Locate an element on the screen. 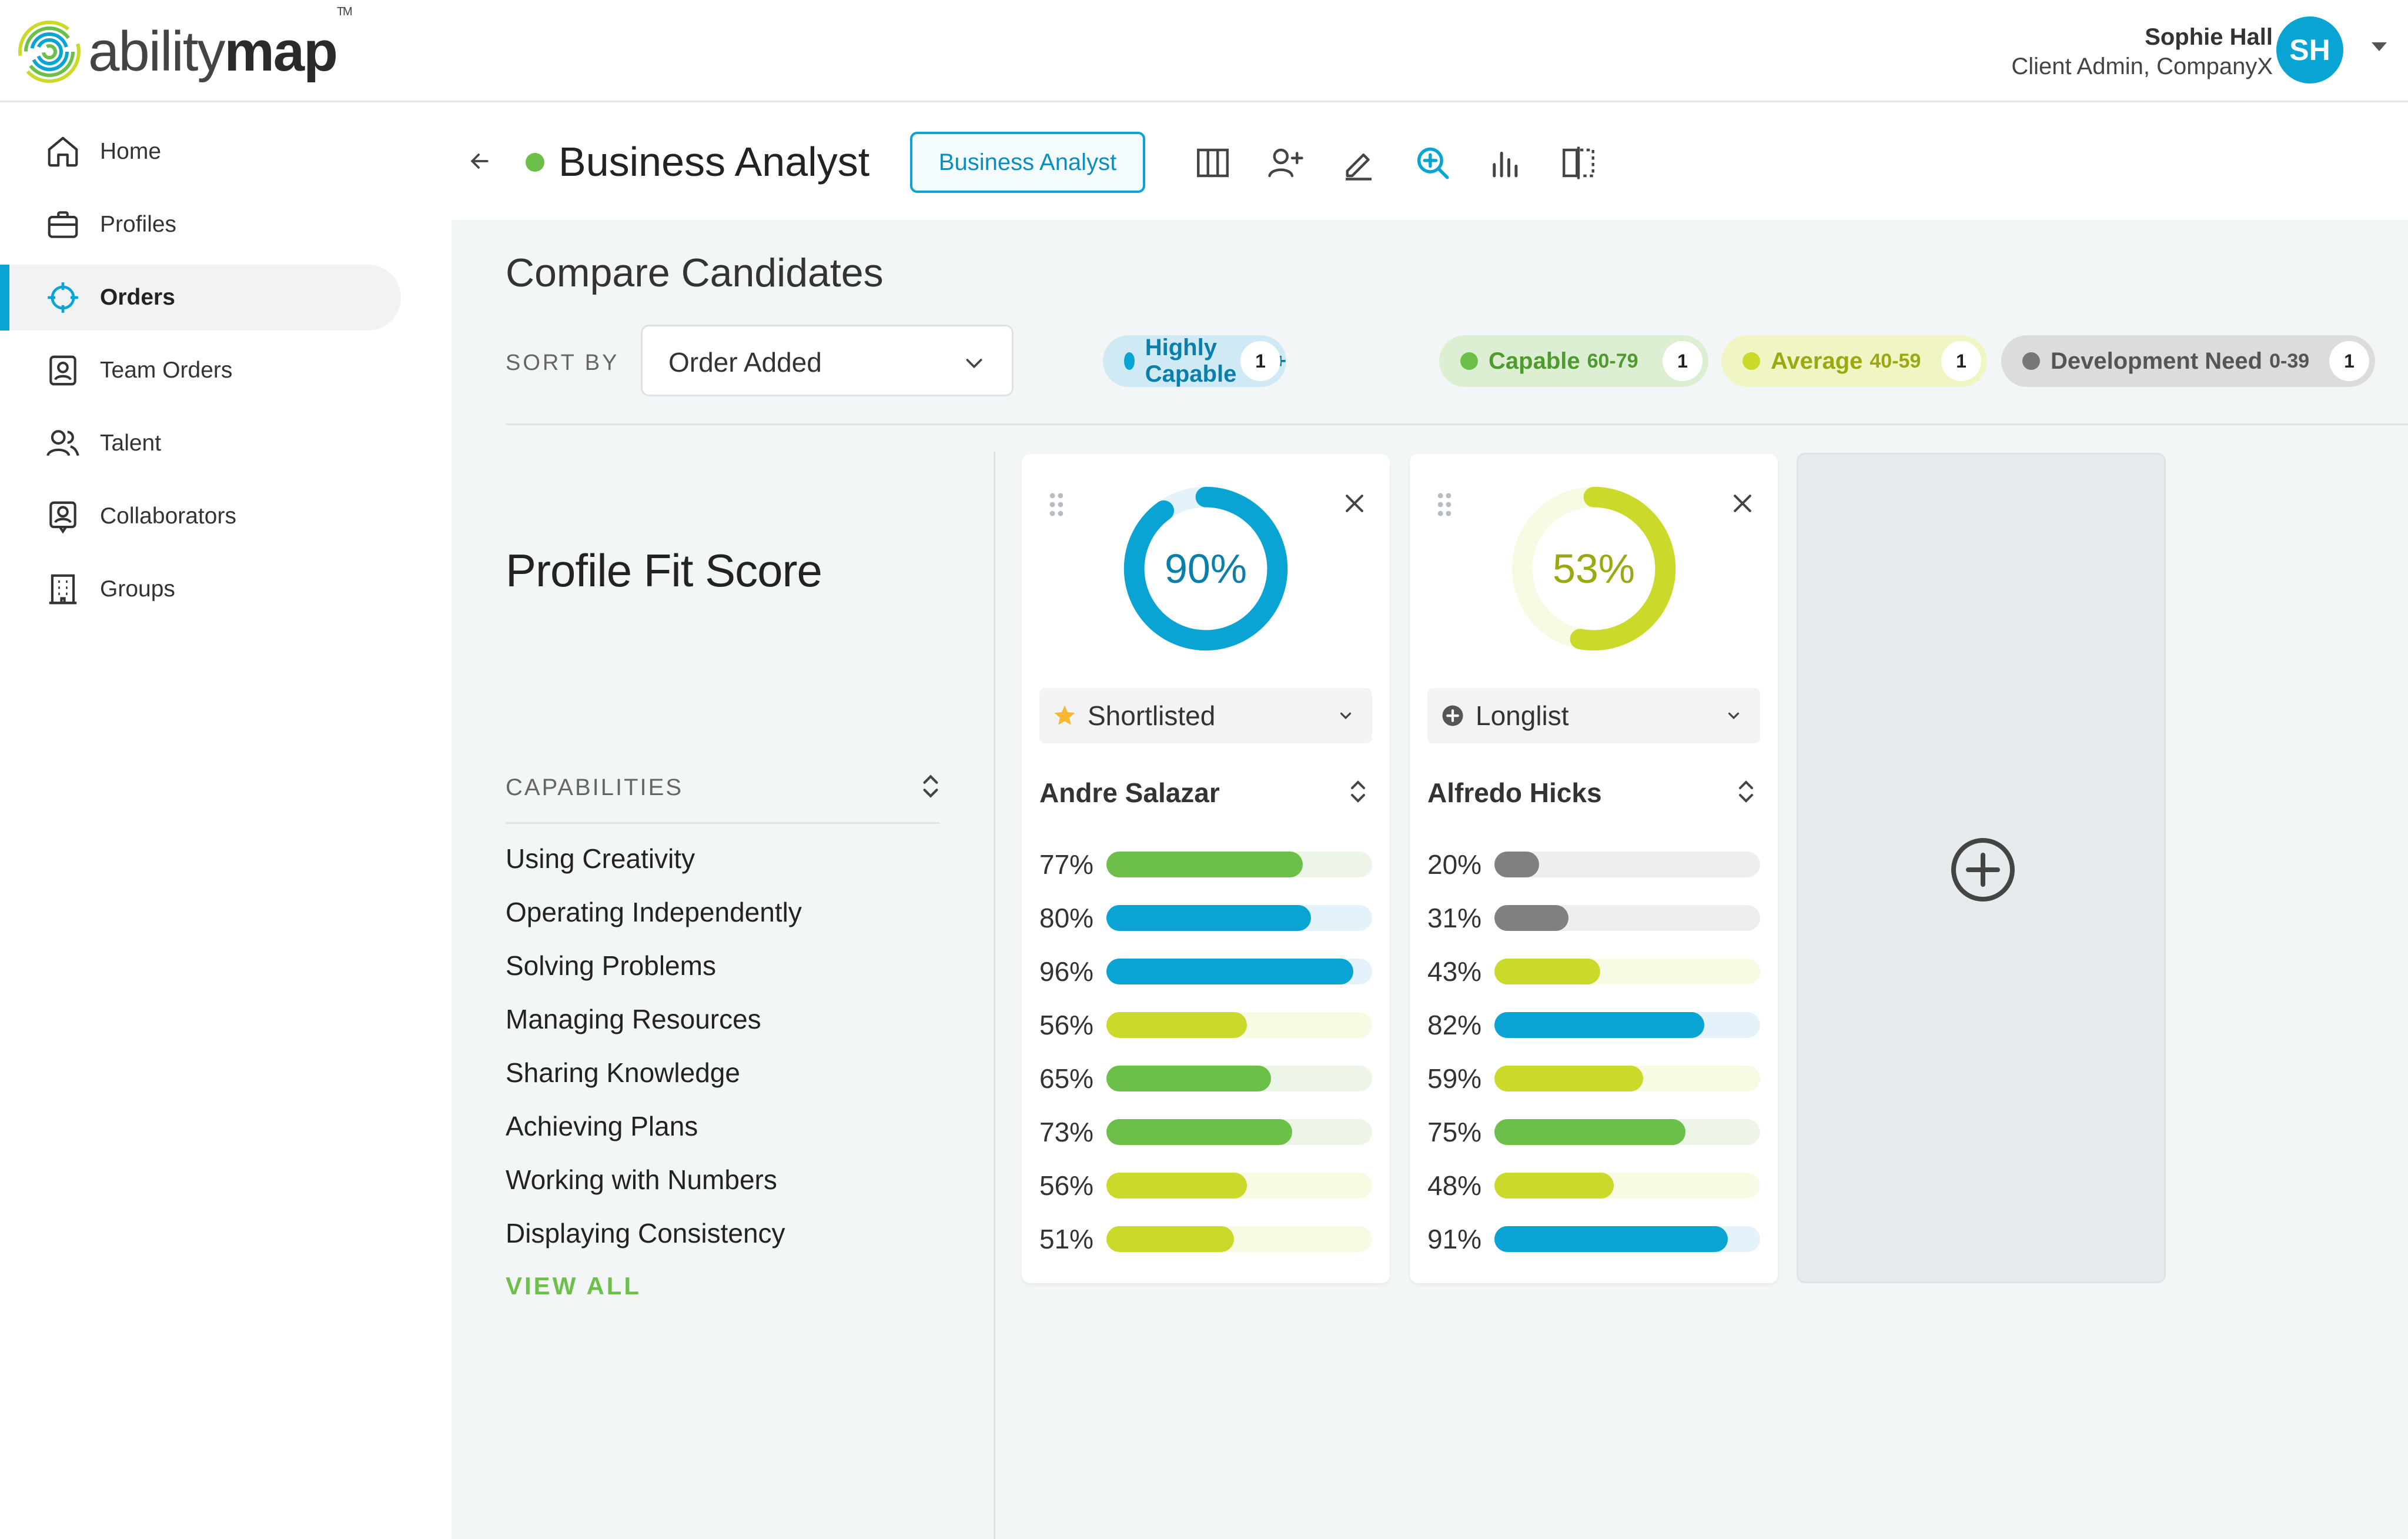 The height and width of the screenshot is (1539, 2408). sidebar-item-orders: Orders is located at coordinates (200, 297).